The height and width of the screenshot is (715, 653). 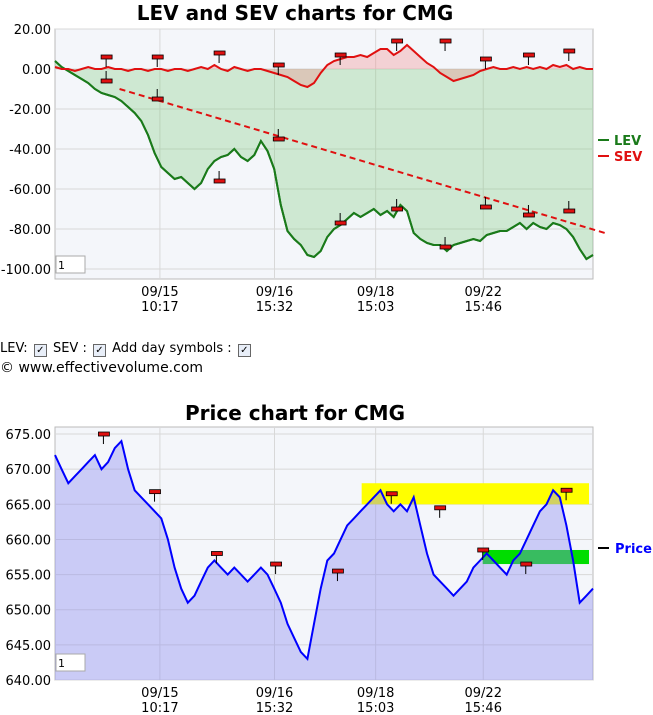 What do you see at coordinates (32, 30) in the screenshot?
I see `y-tick-label: 20.00` at bounding box center [32, 30].